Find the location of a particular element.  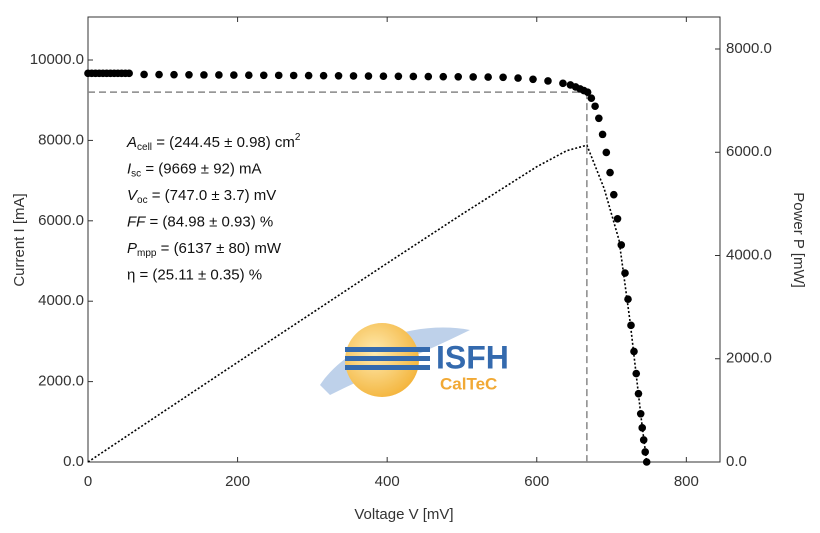

annotation-text: = (9669 ± 92) mA is located at coordinates (201, 168).